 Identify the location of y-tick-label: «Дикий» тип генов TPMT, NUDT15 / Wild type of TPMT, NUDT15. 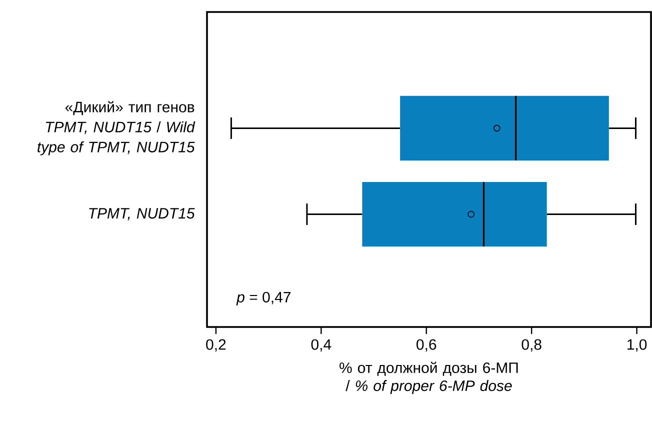
(117, 128).